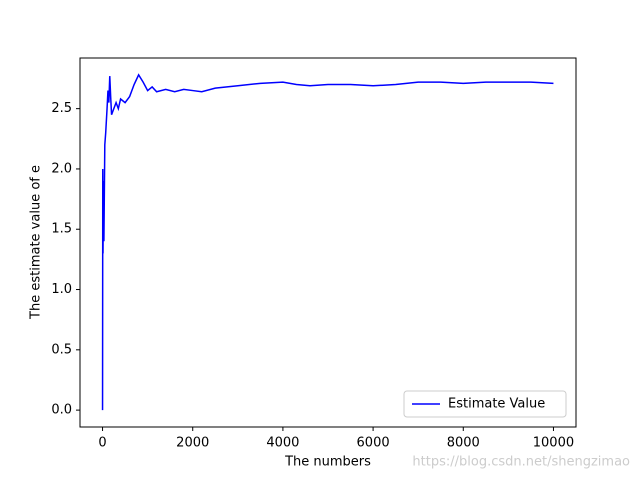 Image resolution: width=640 pixels, height=484 pixels. I want to click on x-axis-label: The numbers, so click(327, 462).